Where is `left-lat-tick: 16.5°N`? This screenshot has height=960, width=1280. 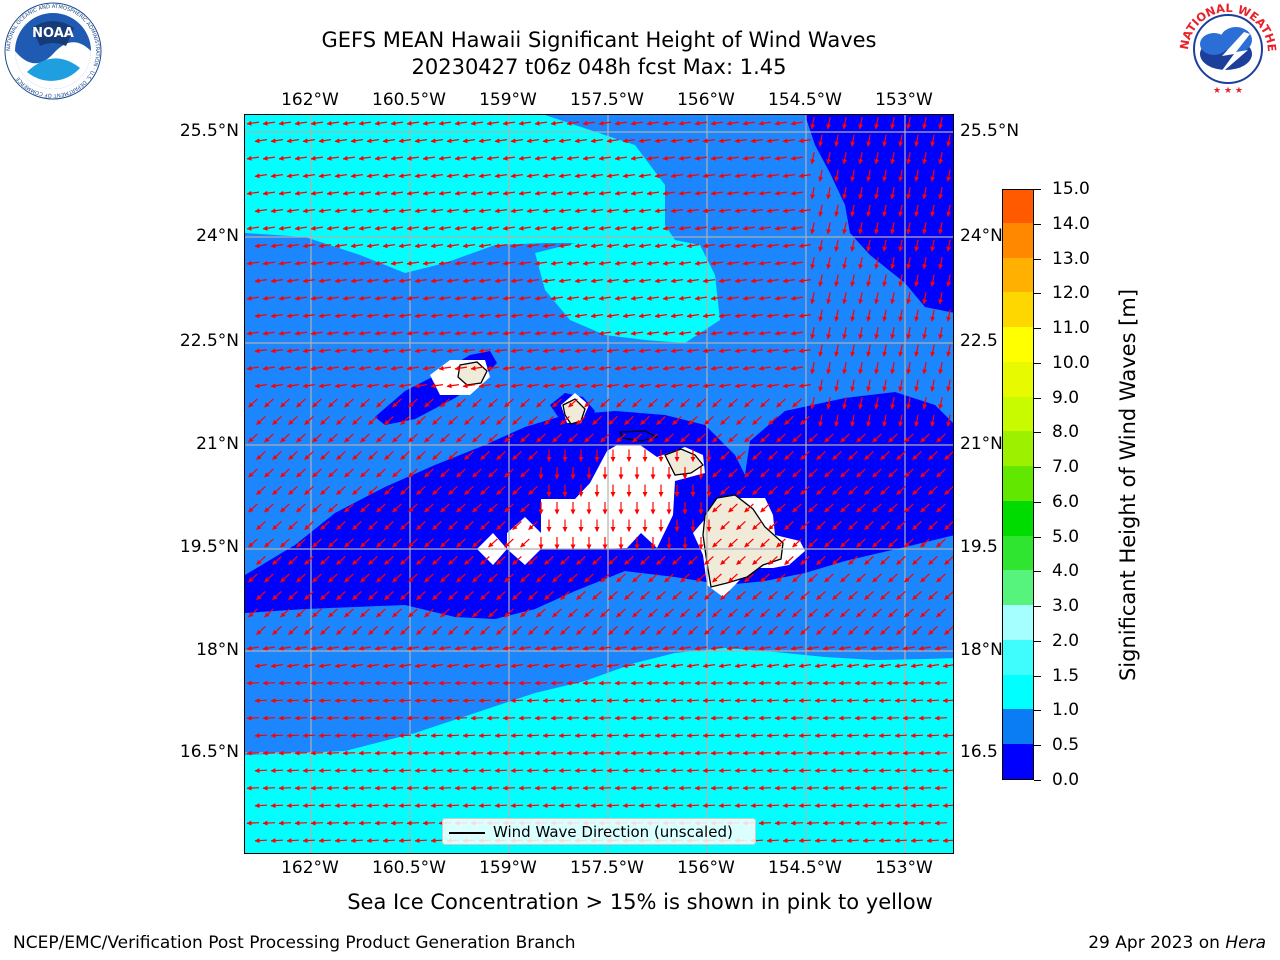 left-lat-tick: 16.5°N is located at coordinates (209, 752).